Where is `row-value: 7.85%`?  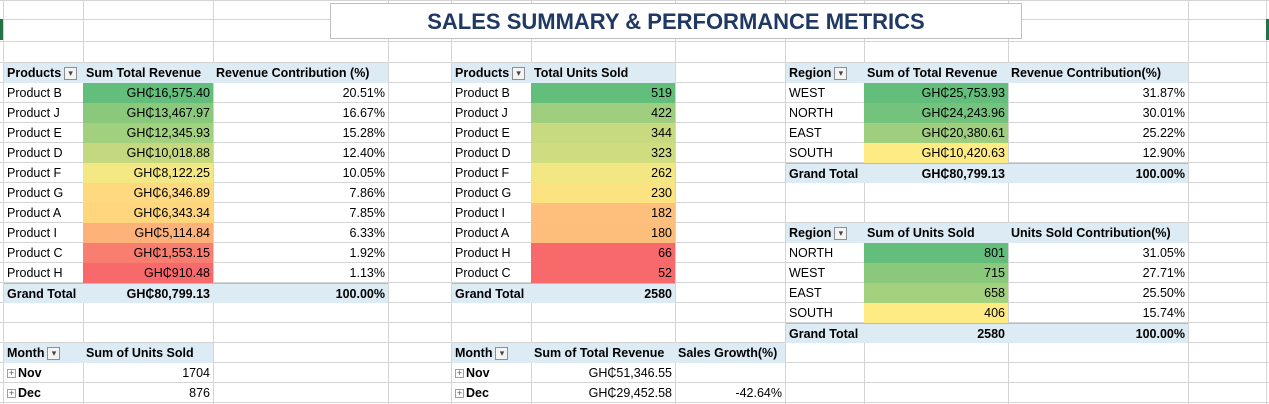
row-value: 7.85% is located at coordinates (300, 213).